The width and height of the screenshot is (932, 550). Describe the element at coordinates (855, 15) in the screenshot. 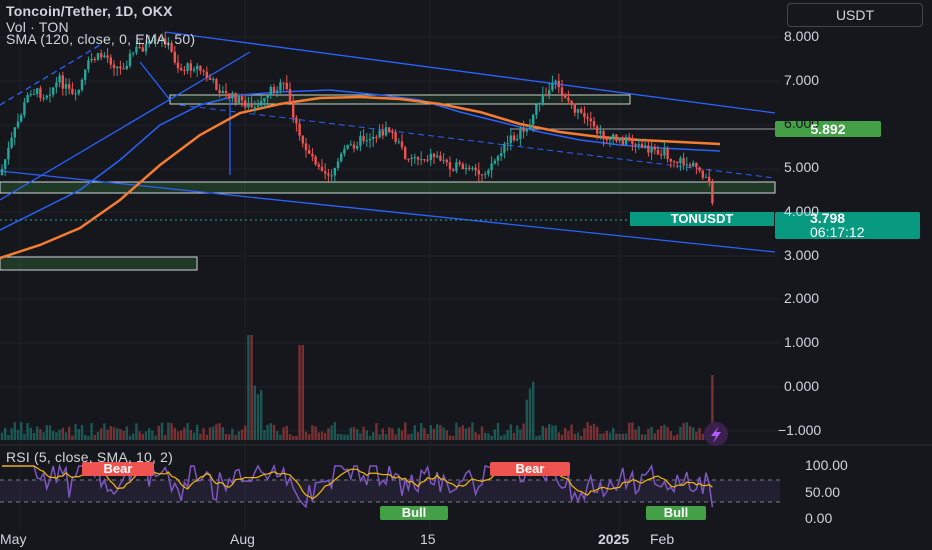

I see `currency-button: USDT` at that location.